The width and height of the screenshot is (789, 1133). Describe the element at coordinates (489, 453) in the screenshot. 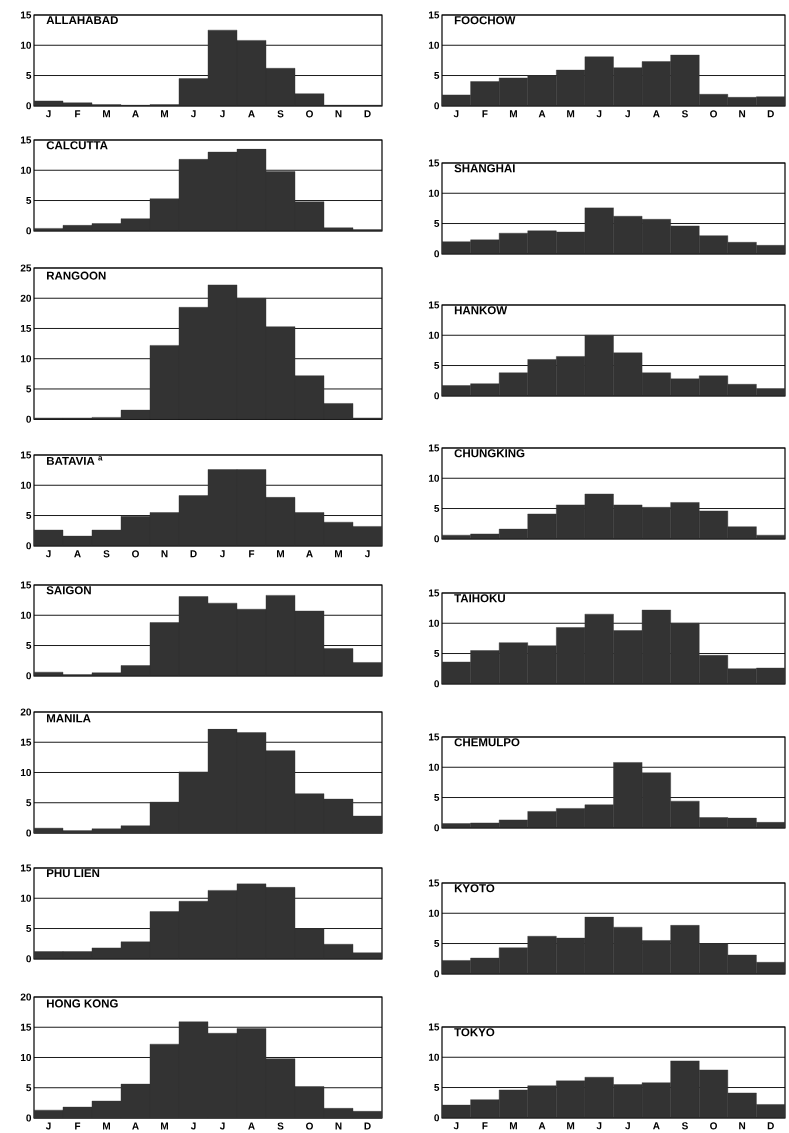

I see `chart-title: CHUNGKING` at that location.